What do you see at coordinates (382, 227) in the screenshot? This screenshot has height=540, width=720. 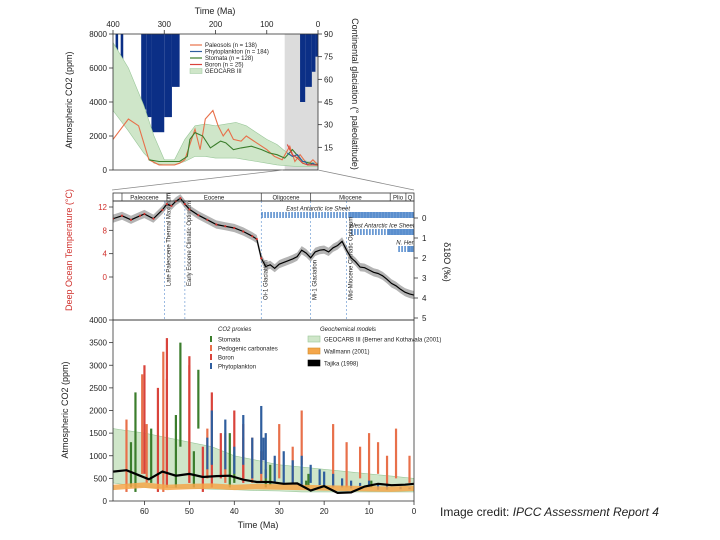 I see `ice-sheet-label: West Antarctic Ice Sheet` at bounding box center [382, 227].